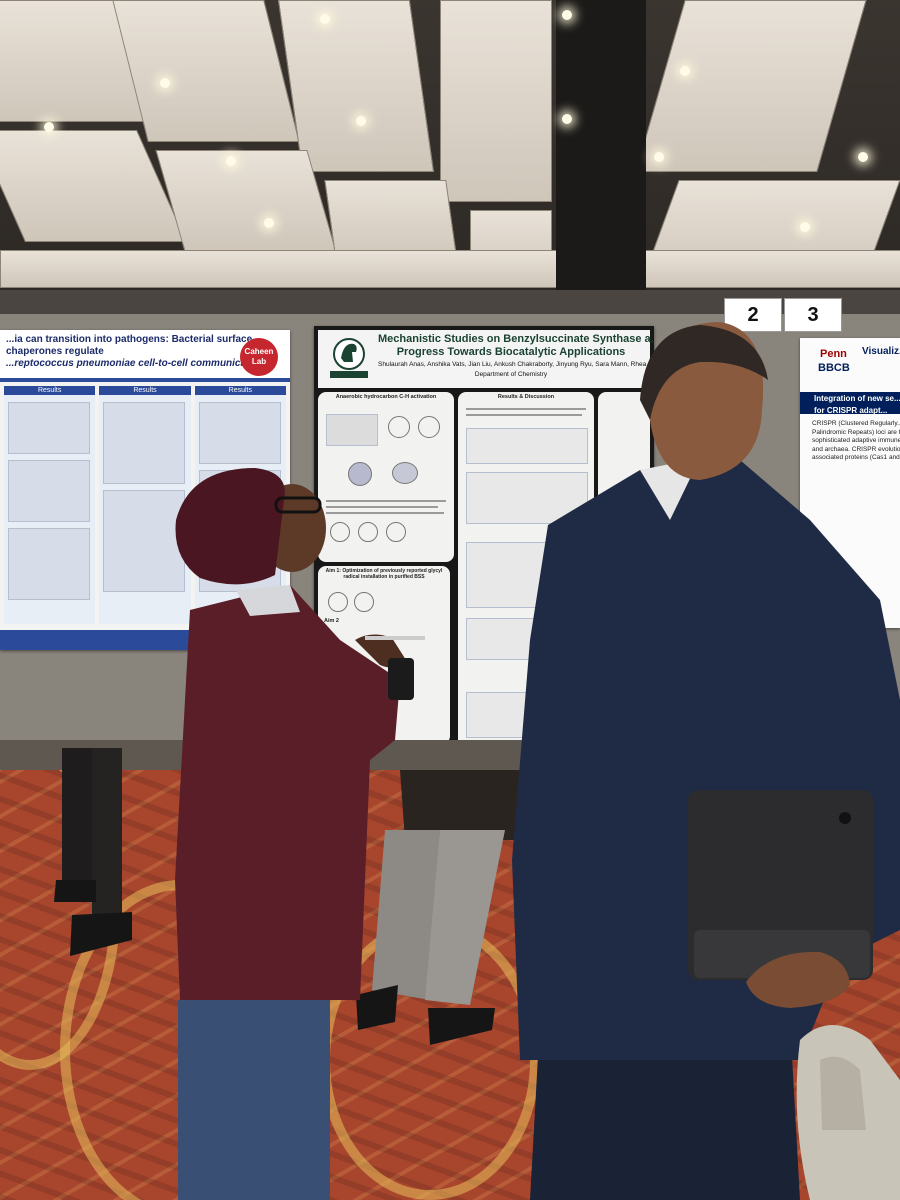 The image size is (900, 1200). Describe the element at coordinates (331, 621) in the screenshot. I see `section-heading: Aim 2` at that location.